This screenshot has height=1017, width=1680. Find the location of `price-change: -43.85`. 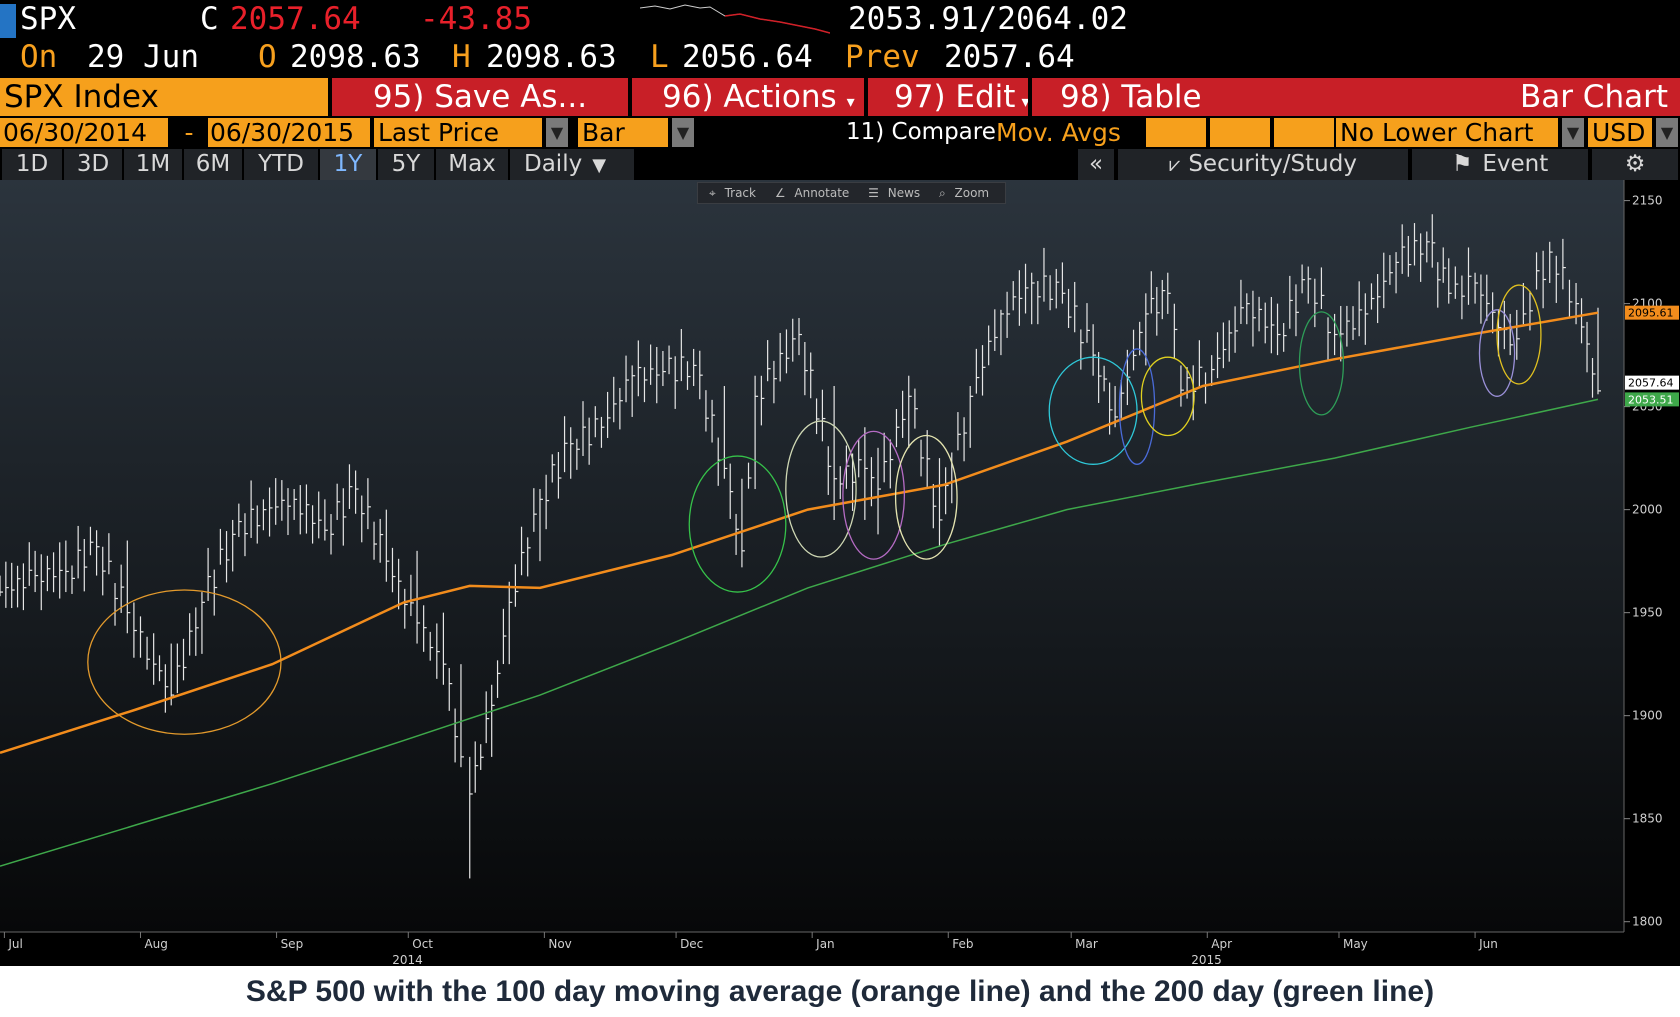

price-change: -43.85 is located at coordinates (476, 19).